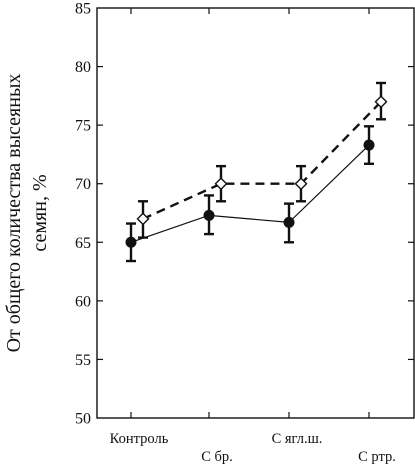  What do you see at coordinates (83, 243) in the screenshot?
I see `y-tick-label: 65` at bounding box center [83, 243].